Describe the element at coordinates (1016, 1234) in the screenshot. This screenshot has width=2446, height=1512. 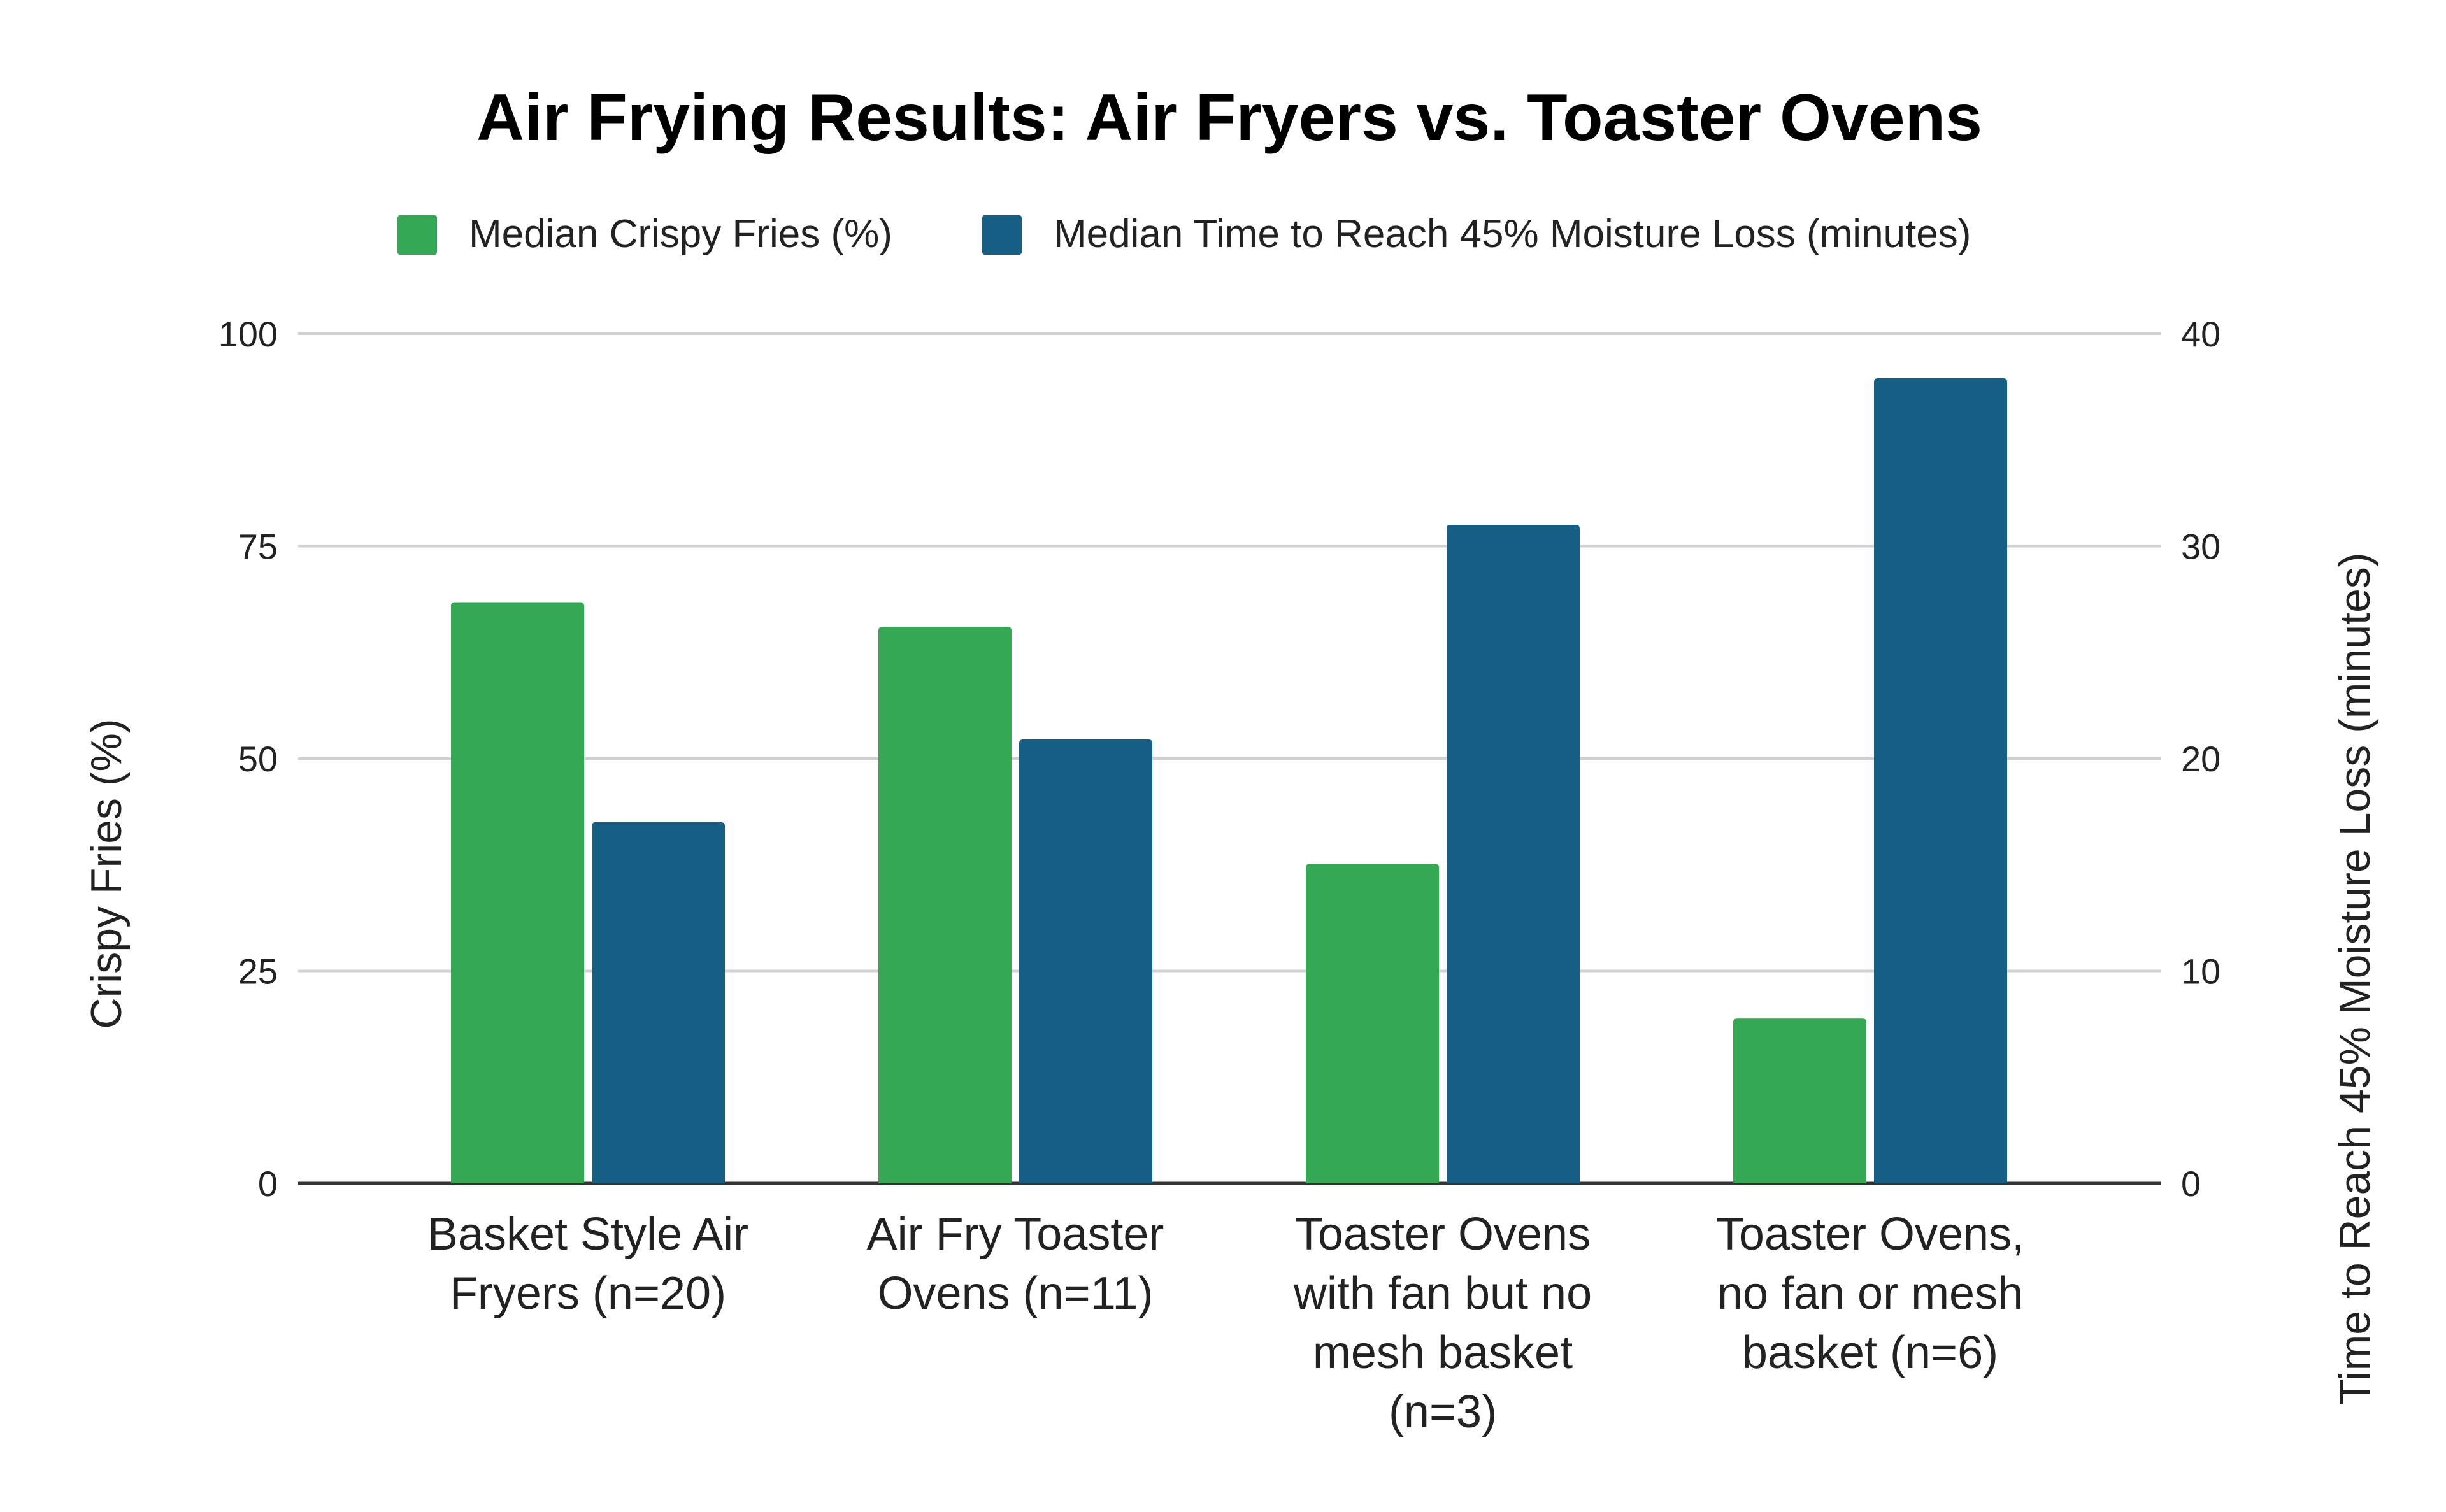
I see `x-tick-label: Air Fry Toaster` at that location.